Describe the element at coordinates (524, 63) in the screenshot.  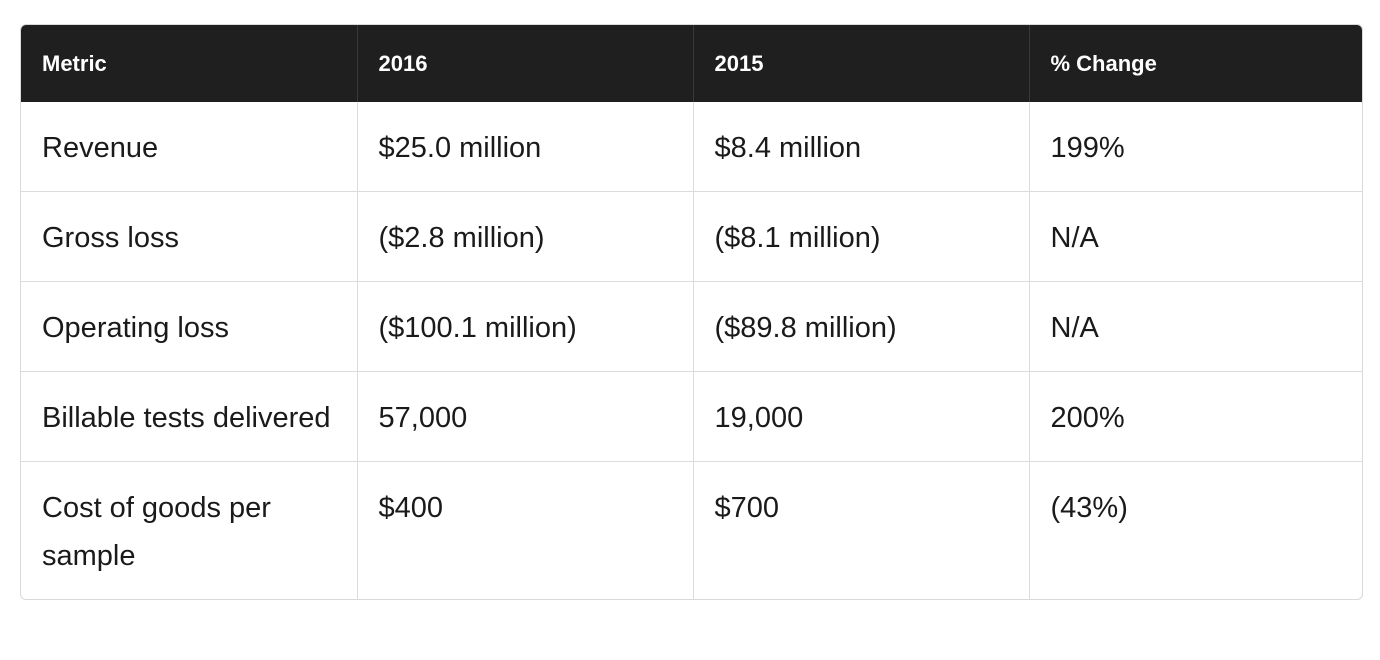
I see `header-2016: 2016` at that location.